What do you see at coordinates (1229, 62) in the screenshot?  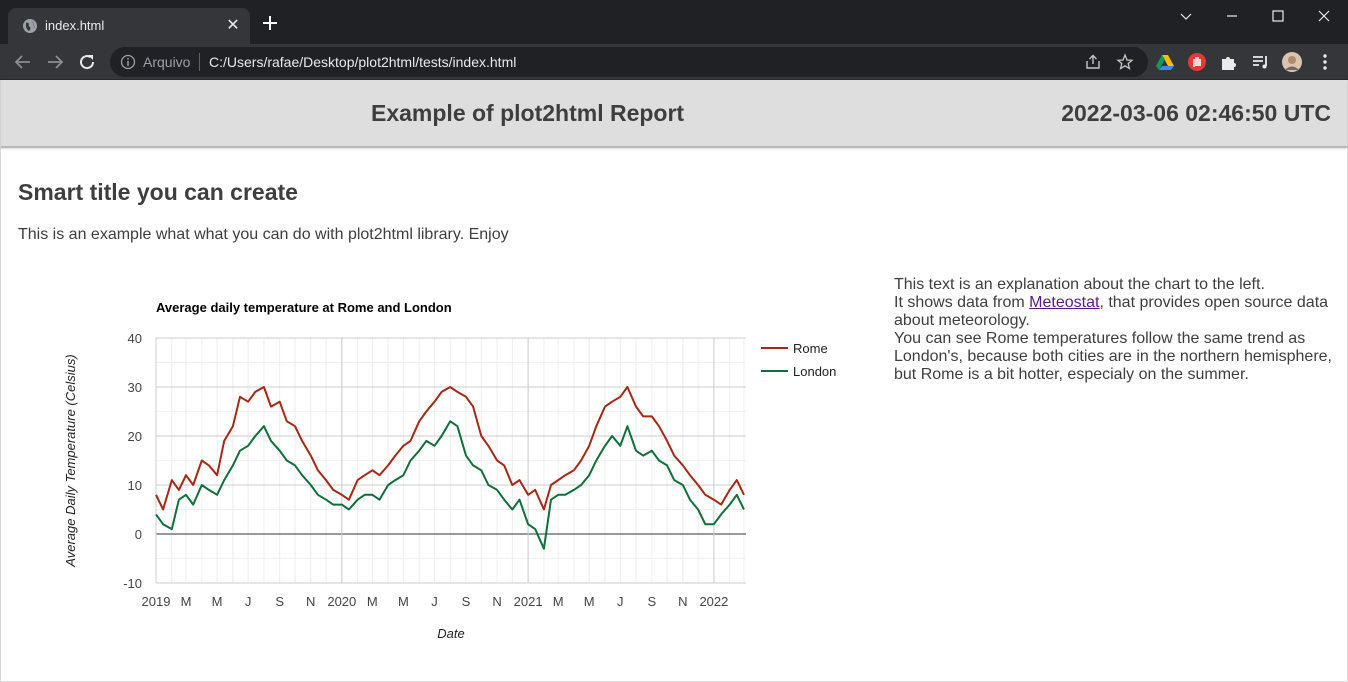 I see `puzzle-icon` at bounding box center [1229, 62].